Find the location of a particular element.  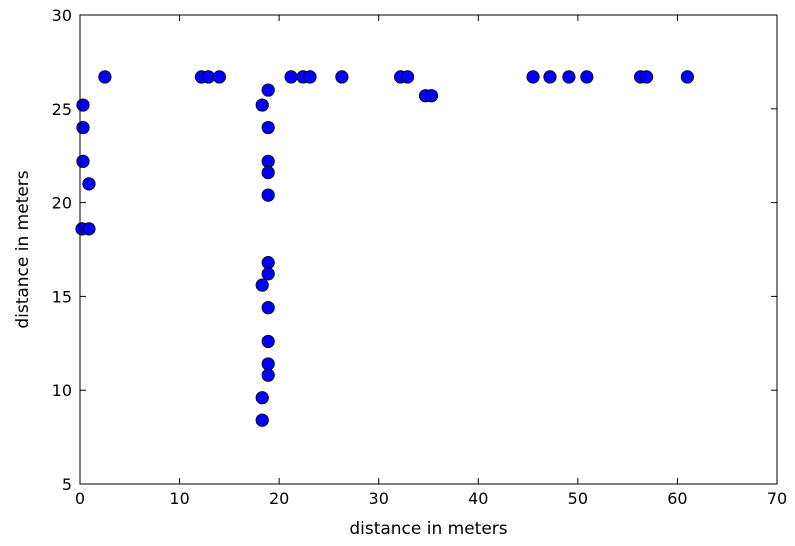

y-tick-label: 5 is located at coordinates (67, 484).